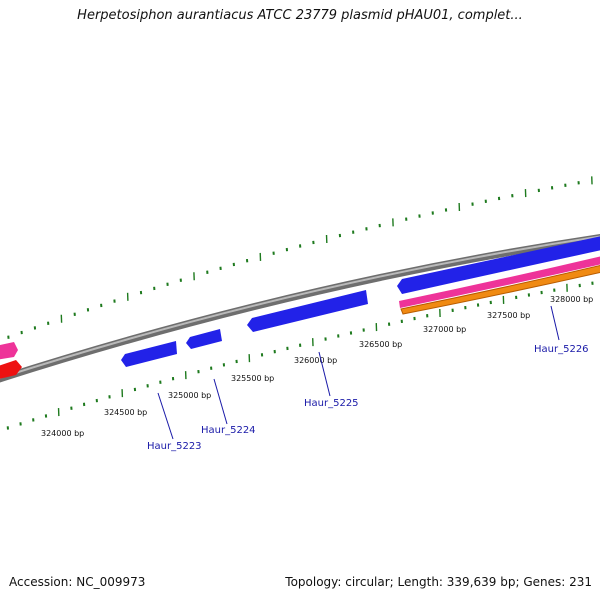 The image size is (600, 600). I want to click on tick-label: 328000 bp, so click(571, 299).